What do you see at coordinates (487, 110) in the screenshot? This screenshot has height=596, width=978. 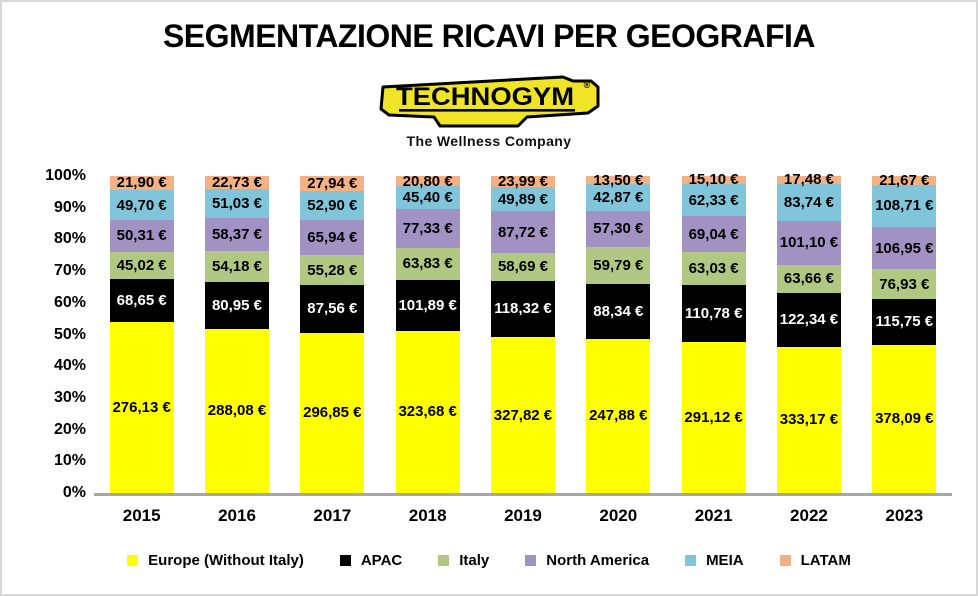 I see `brand-underline` at bounding box center [487, 110].